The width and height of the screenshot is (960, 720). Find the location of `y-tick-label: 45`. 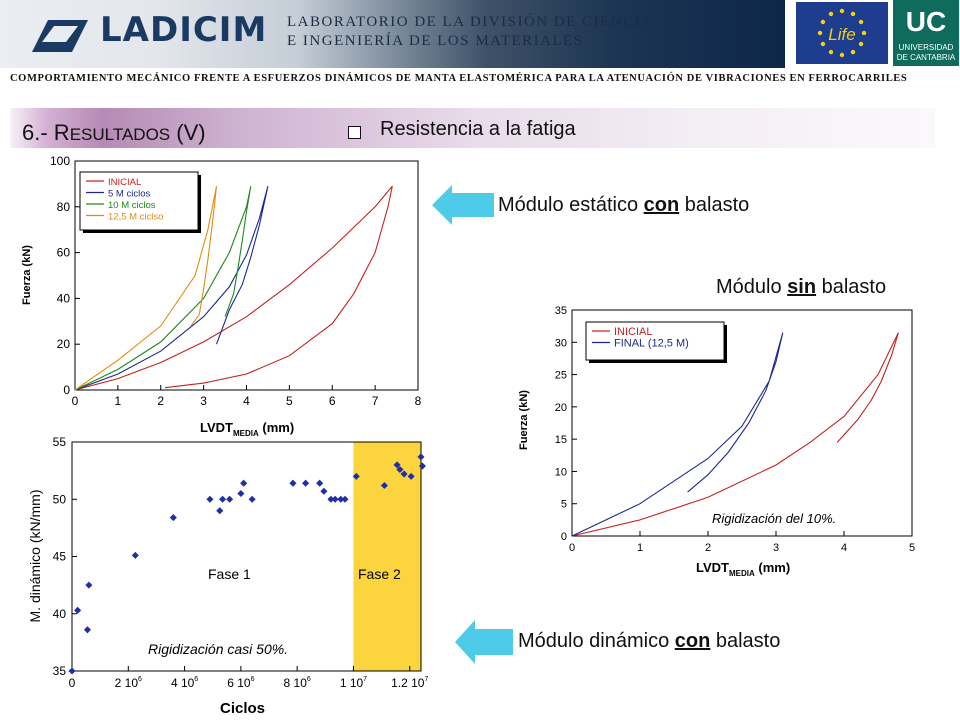

y-tick-label: 45 is located at coordinates (60, 557).